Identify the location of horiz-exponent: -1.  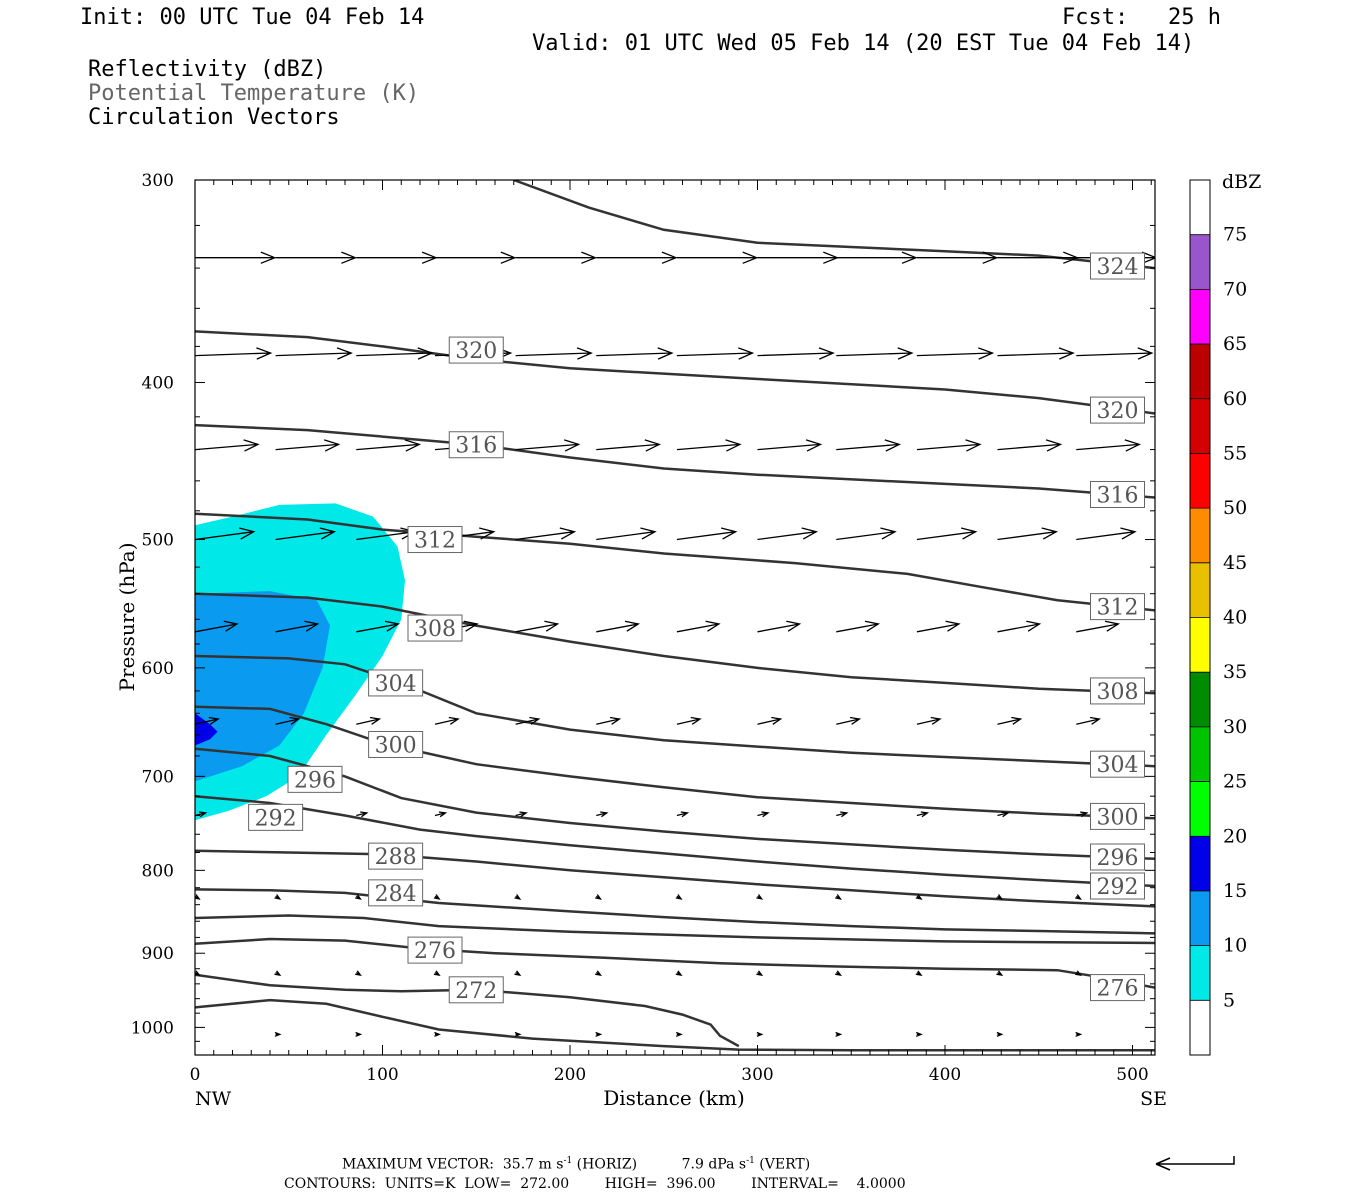
(568, 1161).